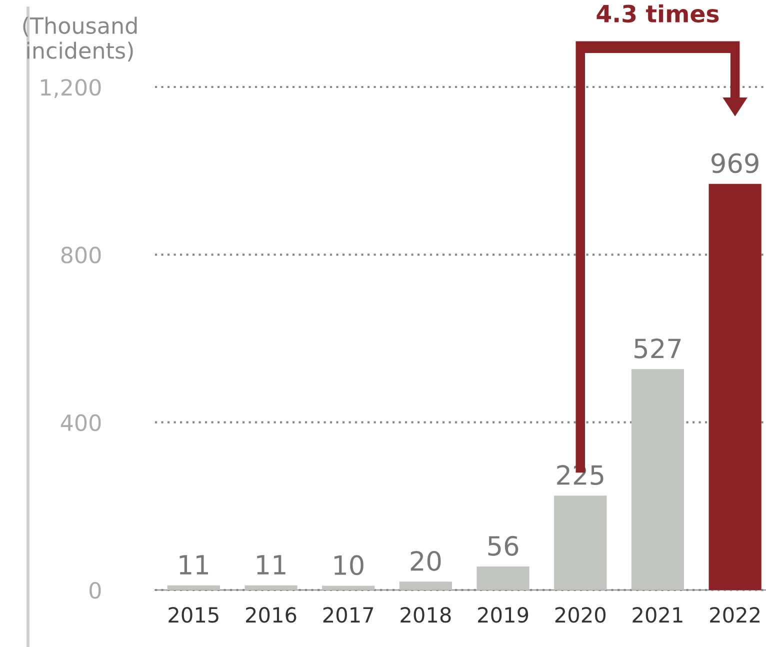  Describe the element at coordinates (193, 615) in the screenshot. I see `x-tick-label: 2015` at that location.